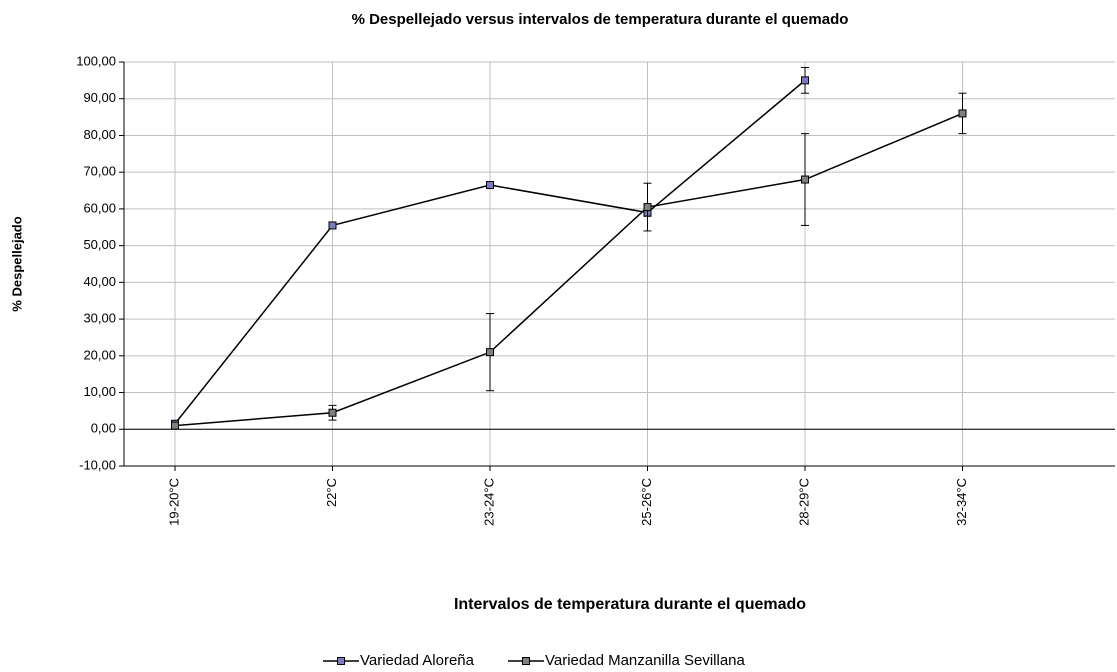 This screenshot has width=1117, height=672. What do you see at coordinates (99, 281) in the screenshot?
I see `y-tick-label: 40,00` at bounding box center [99, 281].